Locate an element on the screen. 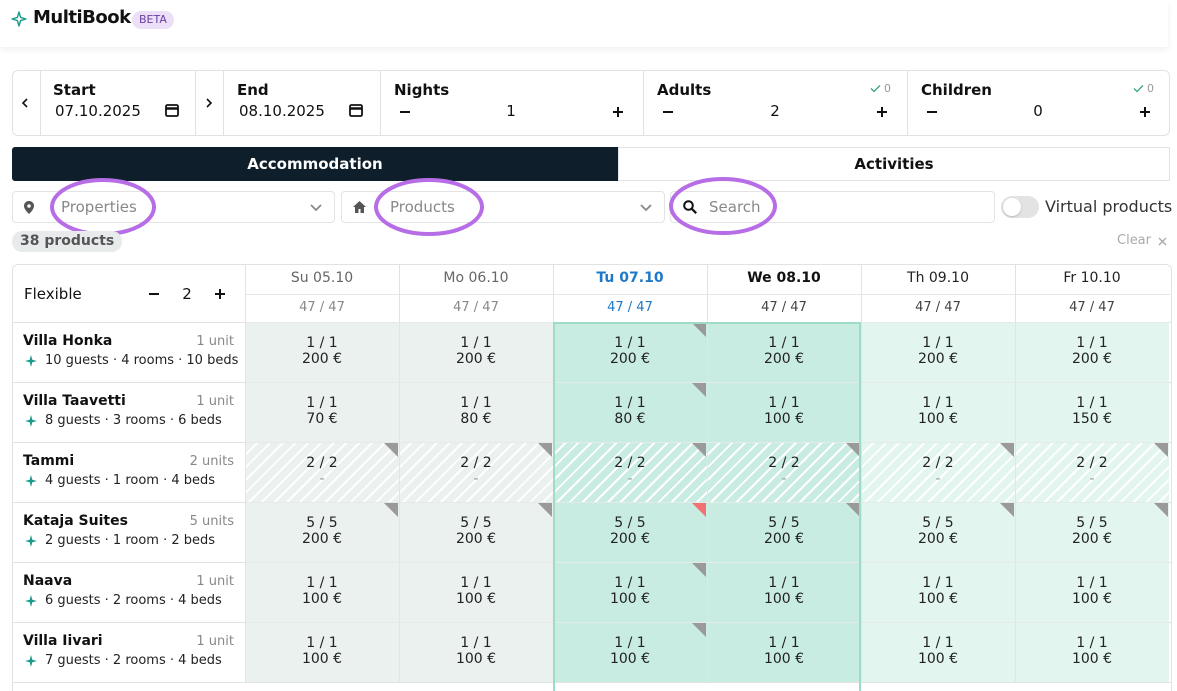 The width and height of the screenshot is (1177, 691). product-name: Naava is located at coordinates (48, 581).